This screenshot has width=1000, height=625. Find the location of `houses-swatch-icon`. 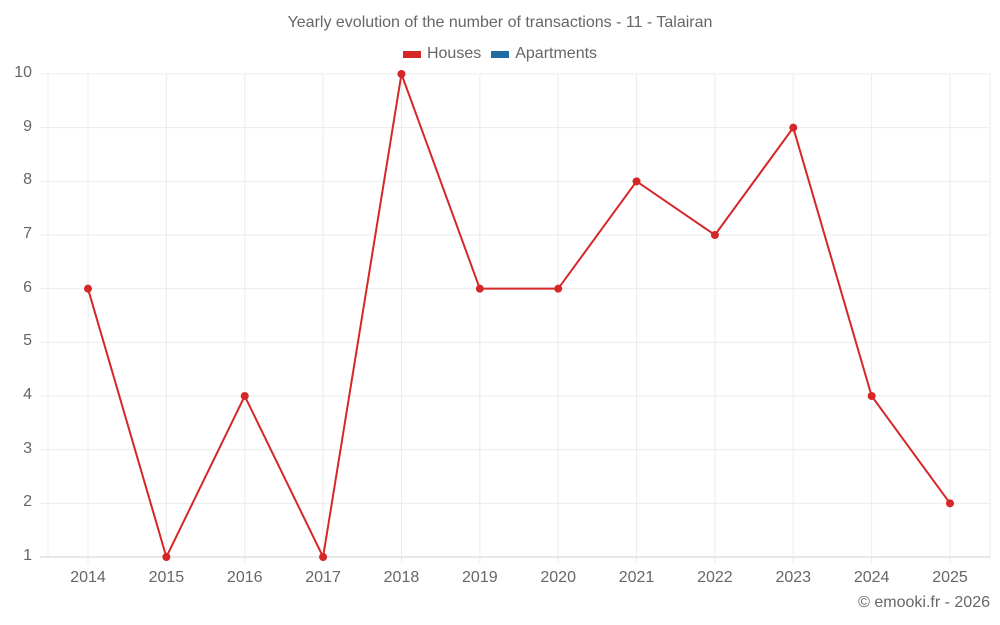

houses-swatch-icon is located at coordinates (411, 54).